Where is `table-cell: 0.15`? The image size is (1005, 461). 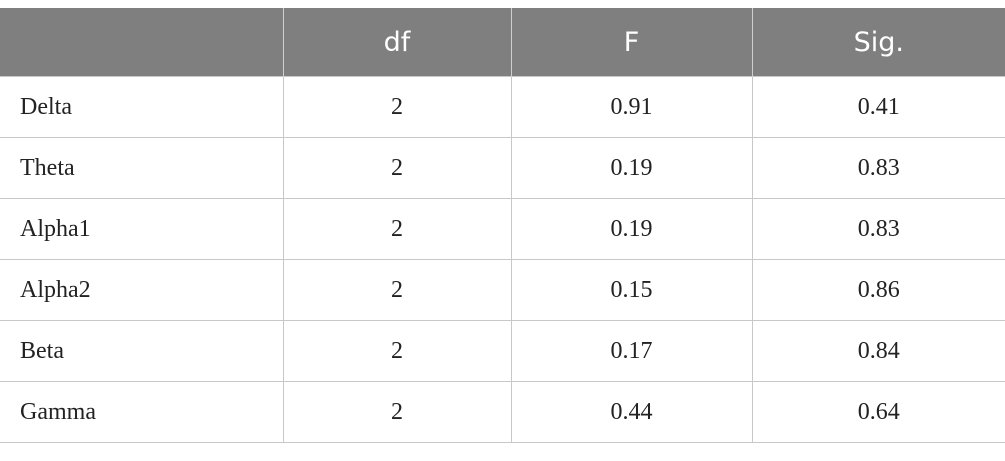 table-cell: 0.15 is located at coordinates (631, 290).